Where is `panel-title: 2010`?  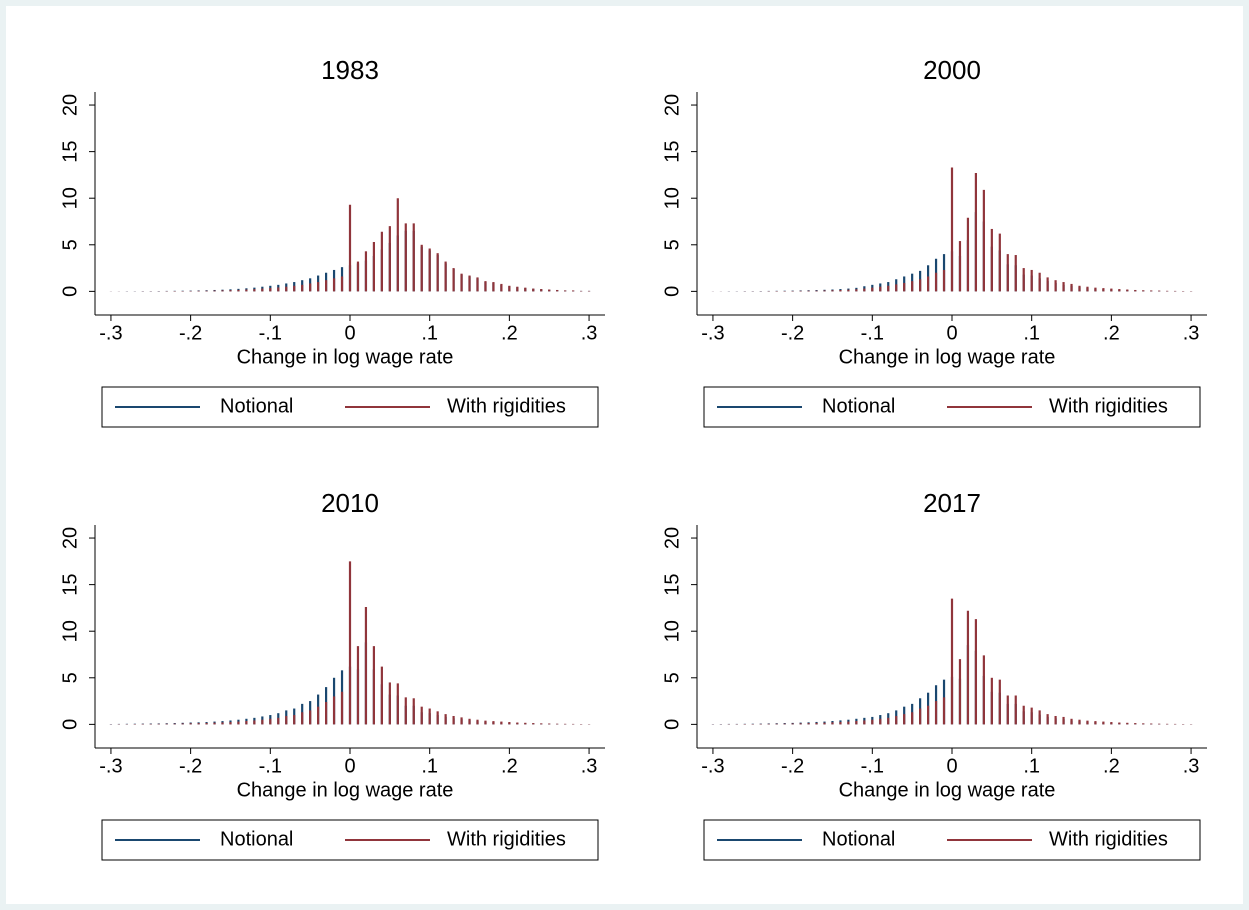 panel-title: 2010 is located at coordinates (350, 503).